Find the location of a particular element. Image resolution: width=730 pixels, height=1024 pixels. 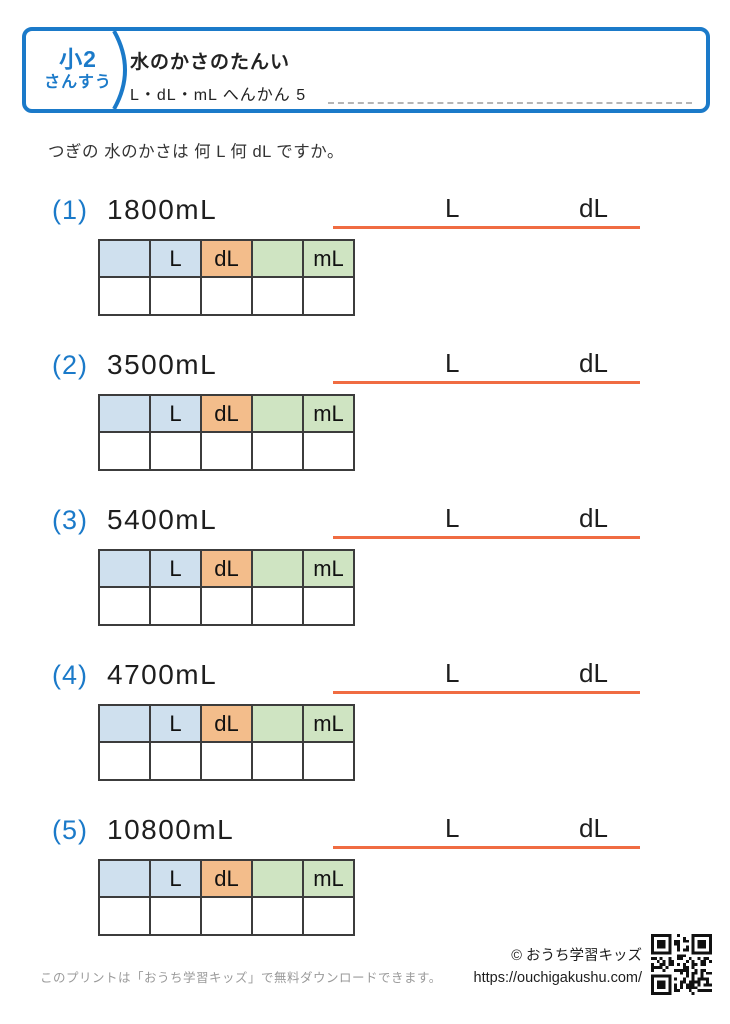

worksheet-subtitle: L・dL・mL へんかん 5 is located at coordinates (218, 95).